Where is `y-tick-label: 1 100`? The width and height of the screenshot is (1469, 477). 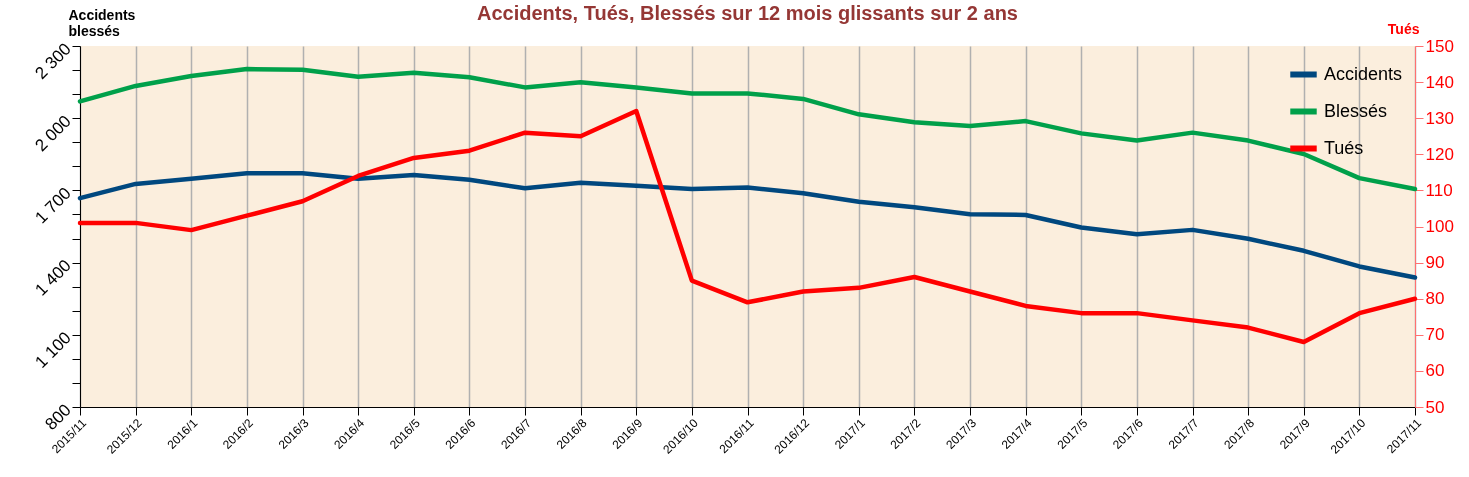
y-tick-label: 1 100 is located at coordinates (53, 350).